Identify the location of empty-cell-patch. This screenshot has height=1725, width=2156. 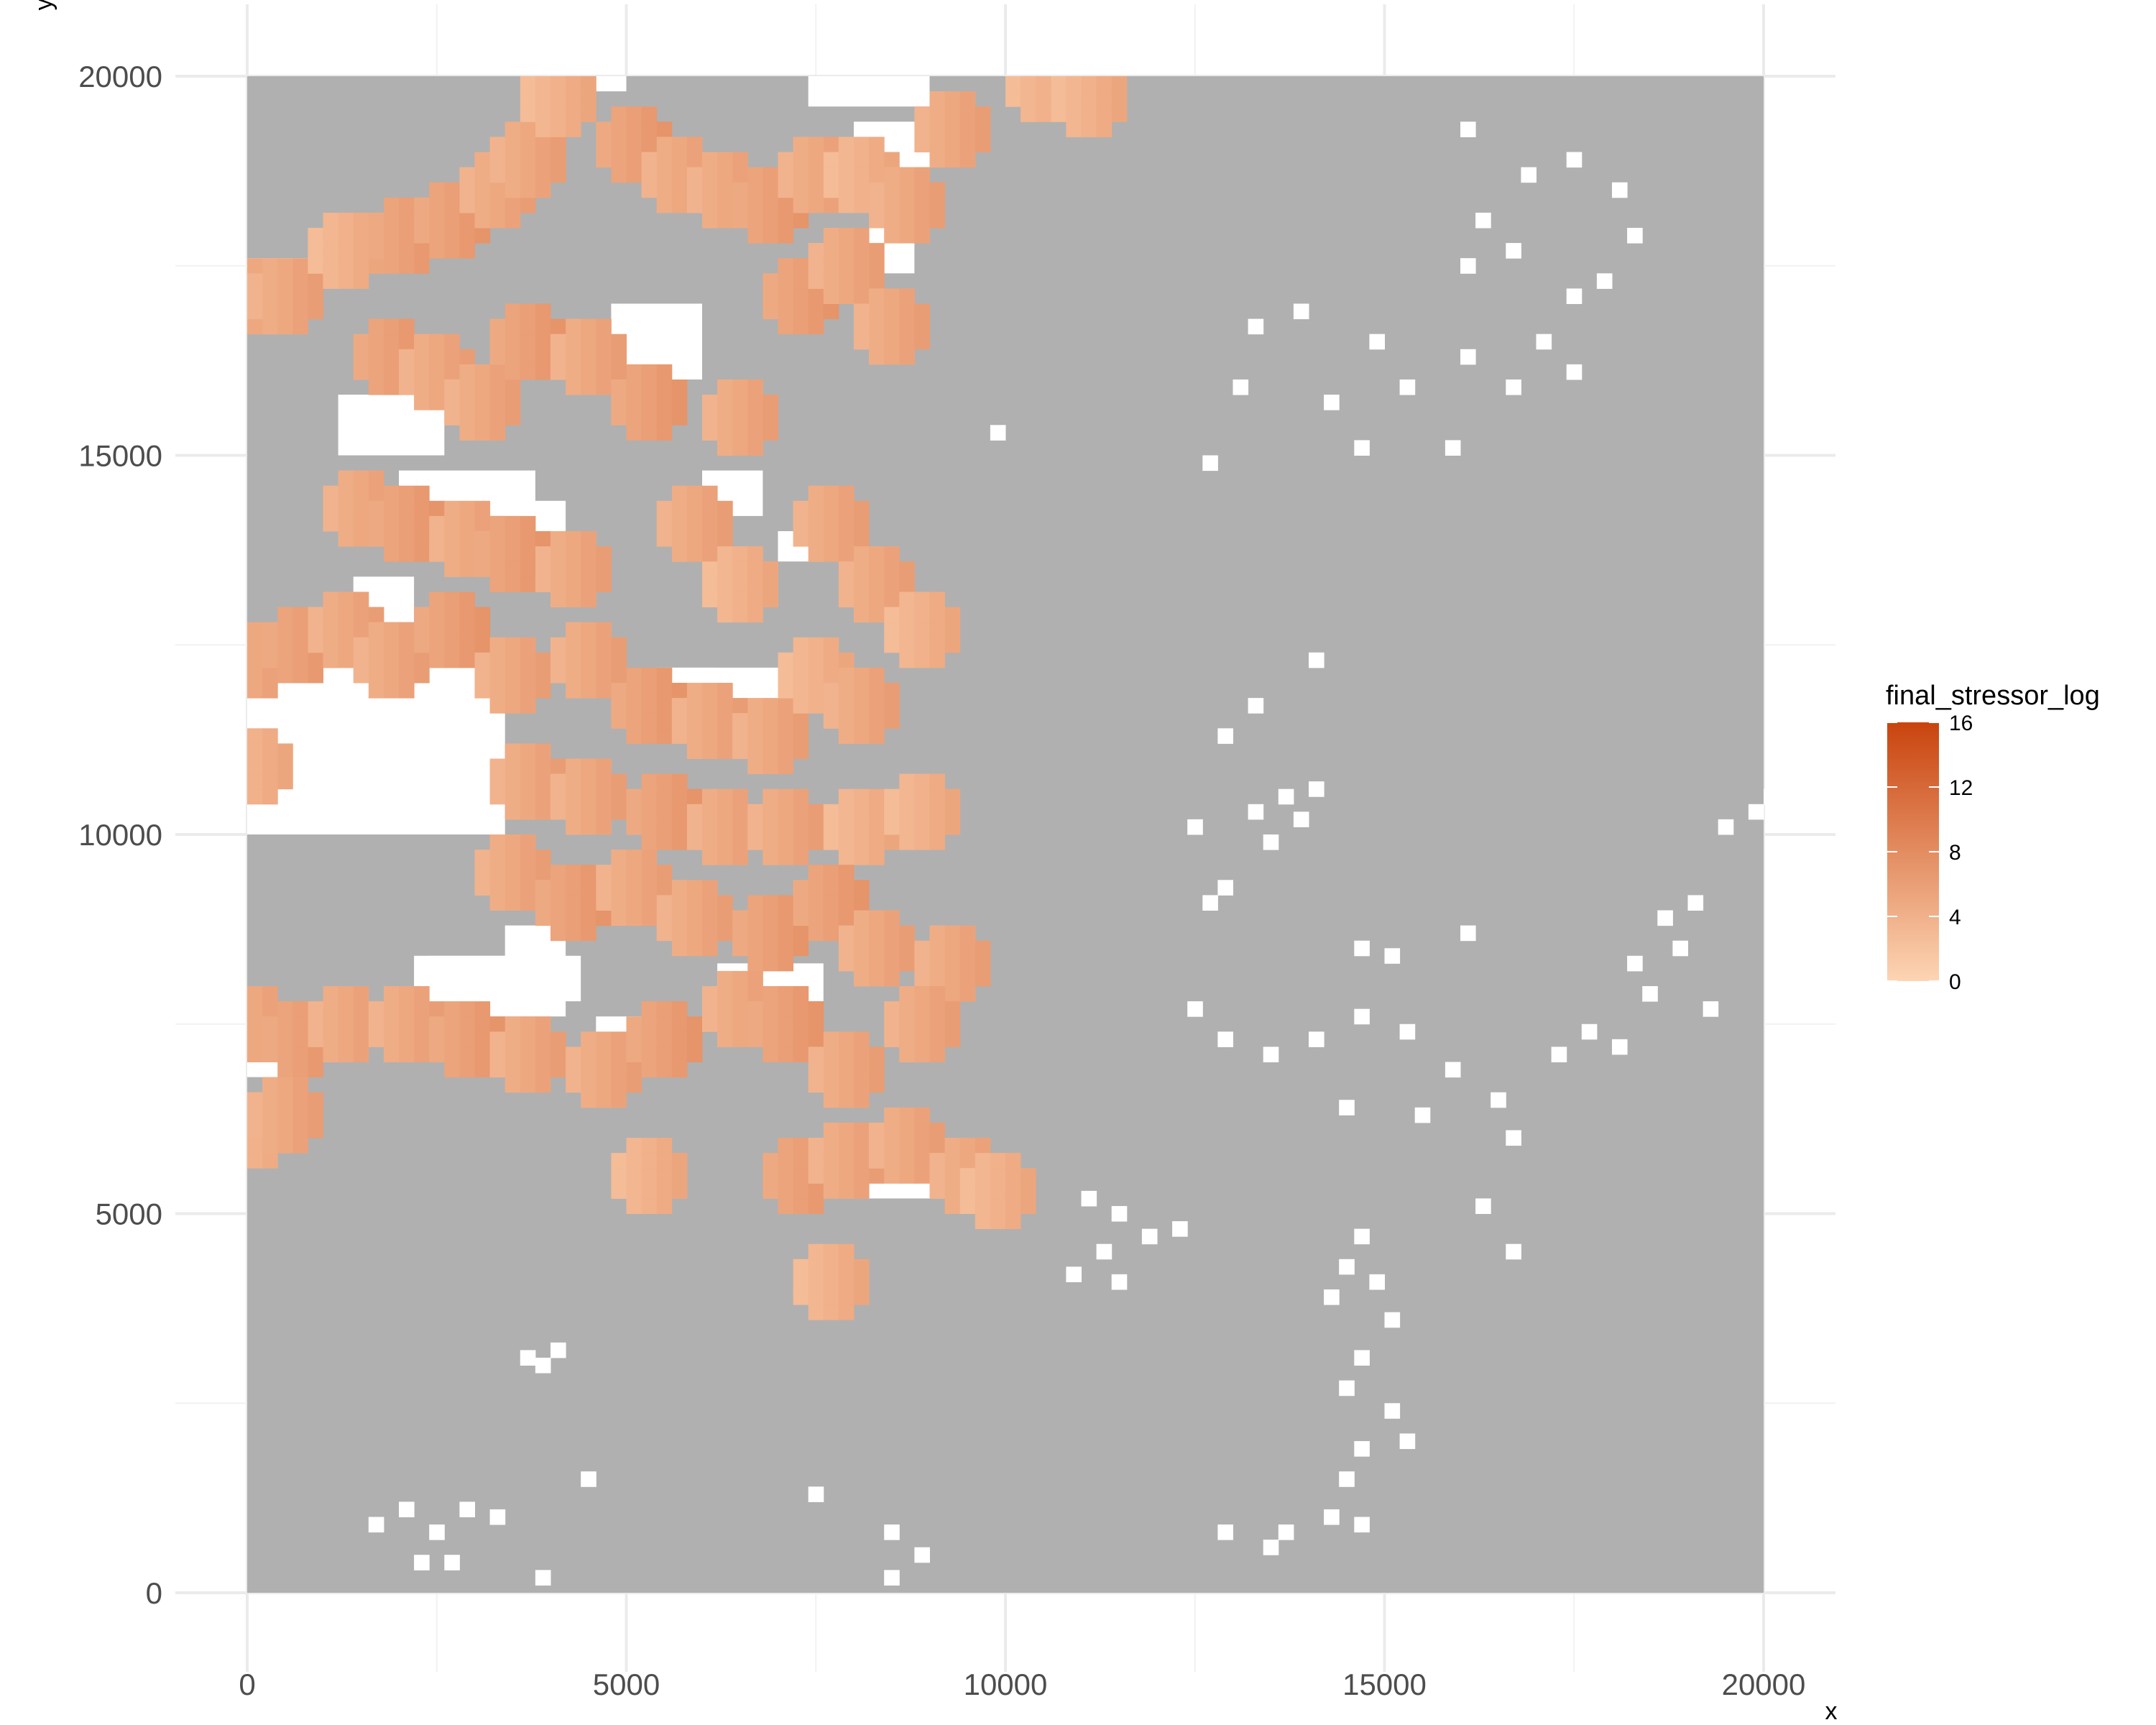
(505, 978).